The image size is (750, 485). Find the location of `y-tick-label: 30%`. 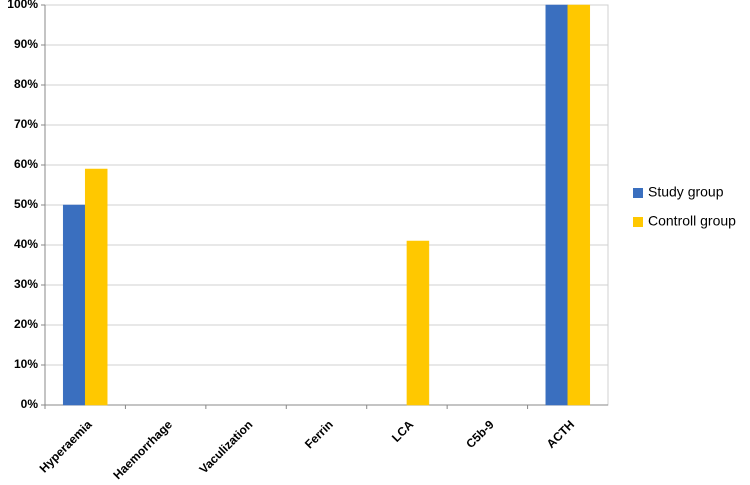

y-tick-label: 30% is located at coordinates (26, 284).